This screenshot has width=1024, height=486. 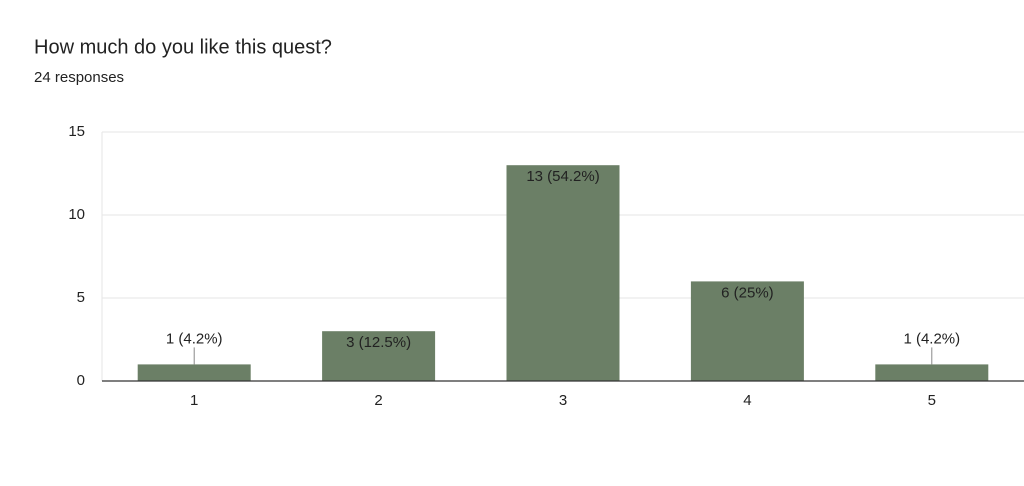 What do you see at coordinates (76, 131) in the screenshot?
I see `y-tick-label: 15` at bounding box center [76, 131].